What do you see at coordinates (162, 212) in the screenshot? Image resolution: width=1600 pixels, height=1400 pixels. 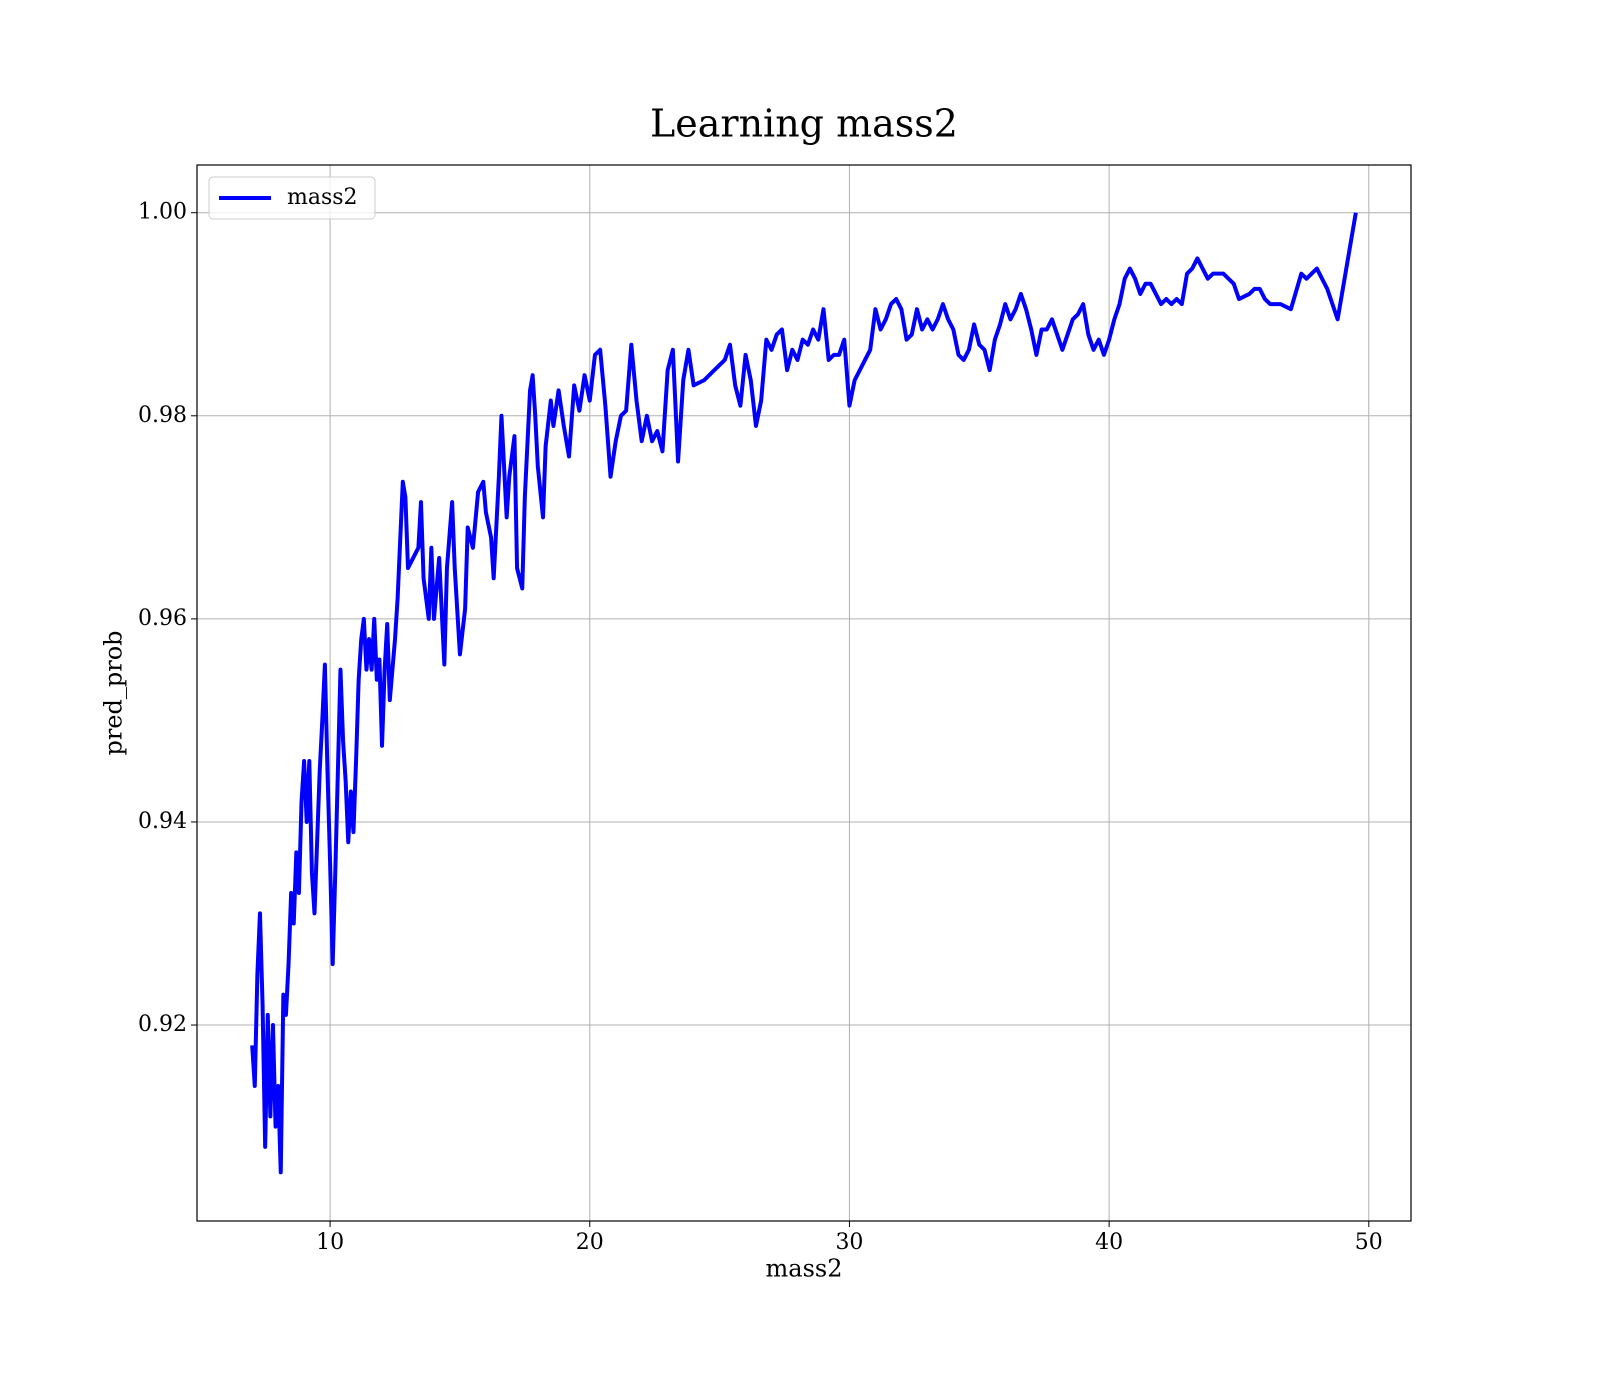 I see `y-tick-label: 1.00` at bounding box center [162, 212].